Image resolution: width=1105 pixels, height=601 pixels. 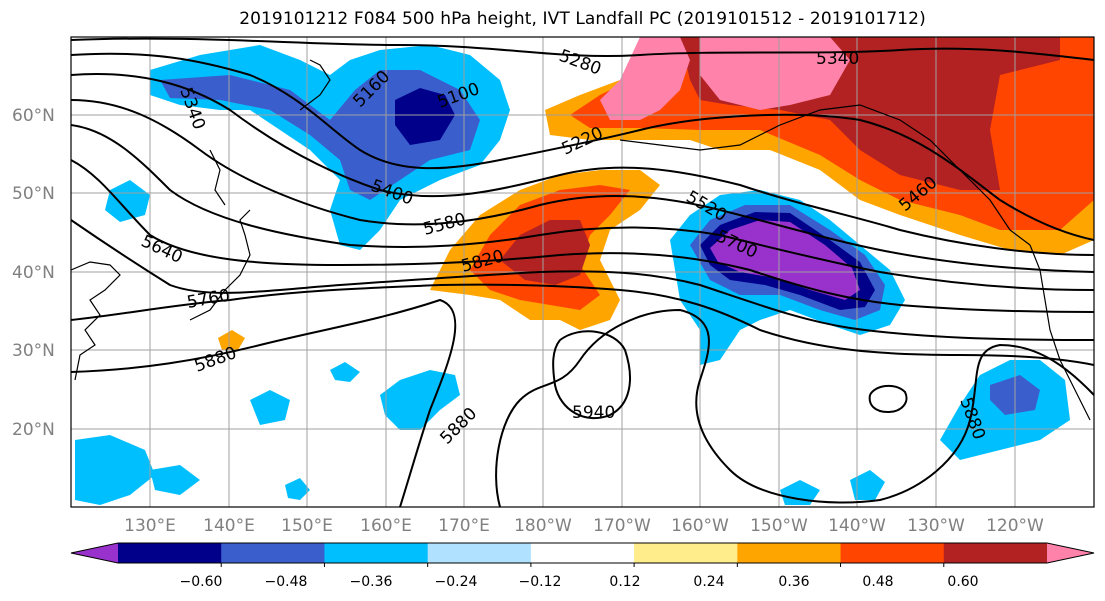 What do you see at coordinates (96, 321) in the screenshot?
I see `coast-asia` at bounding box center [96, 321].